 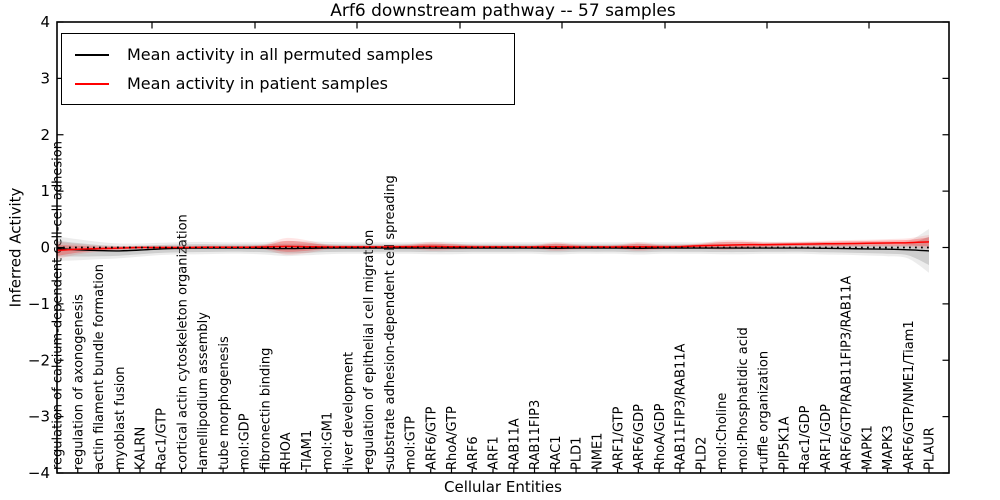 What do you see at coordinates (39, 304) in the screenshot?
I see `y-tick-label: −1` at bounding box center [39, 304].